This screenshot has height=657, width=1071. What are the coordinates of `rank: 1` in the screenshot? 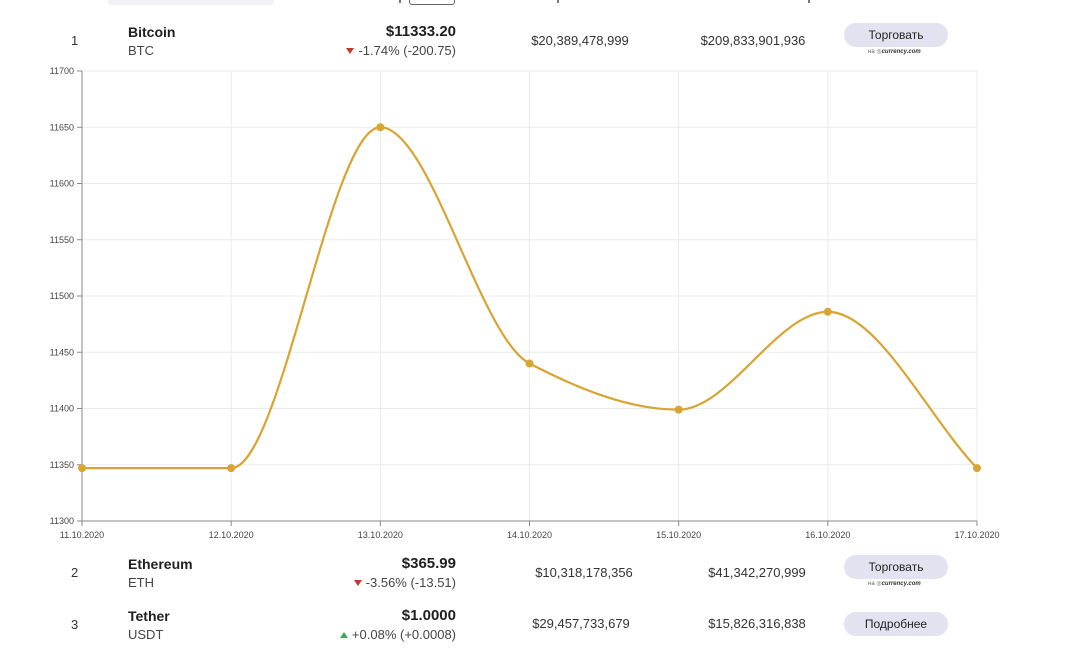 It's located at (75, 40).